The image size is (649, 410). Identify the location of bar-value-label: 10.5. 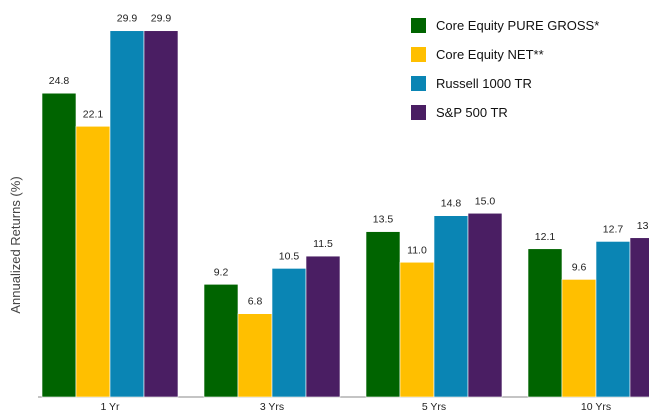
(289, 256).